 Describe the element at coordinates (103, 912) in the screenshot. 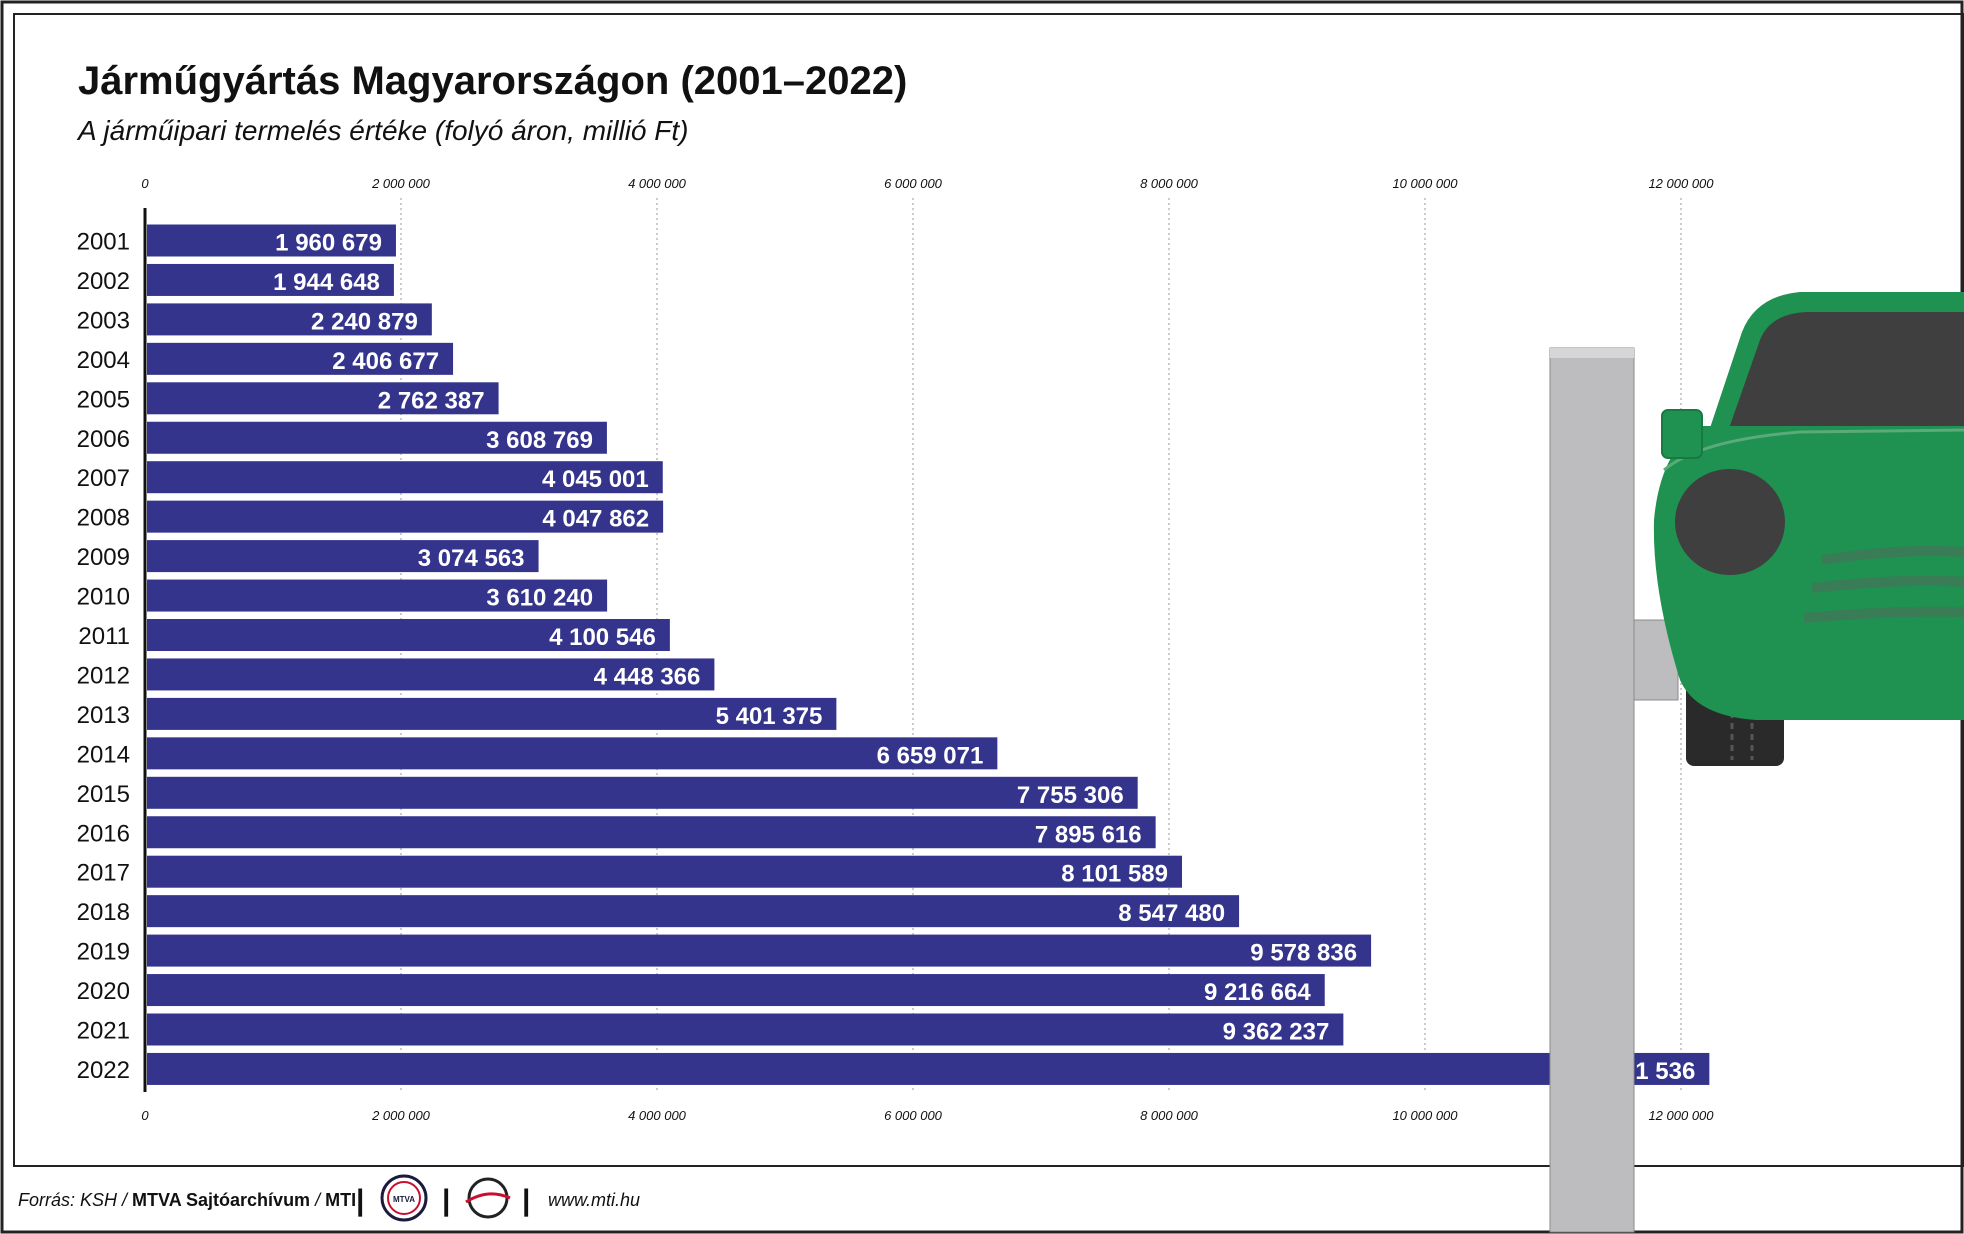

I see `category-label: 2018` at that location.